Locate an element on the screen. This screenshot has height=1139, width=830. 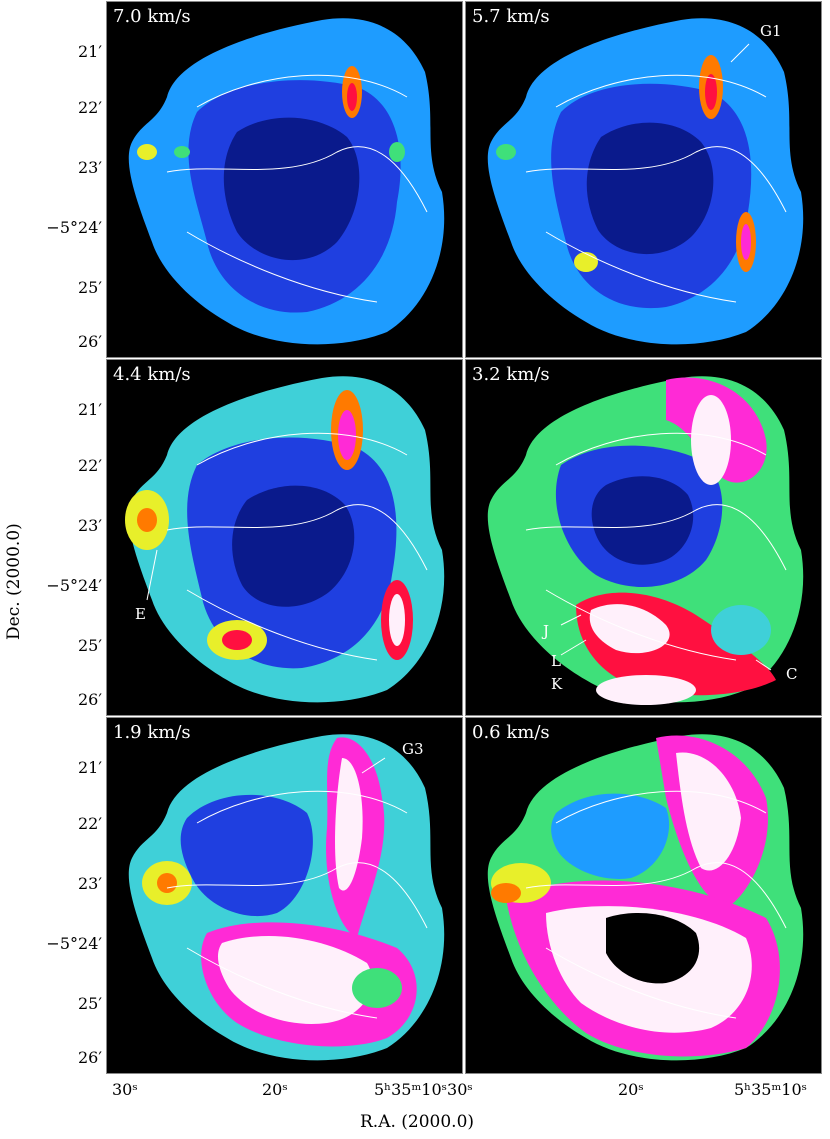
channel-panel-4: 3.2 km/s J L K C is located at coordinates (643, 537).